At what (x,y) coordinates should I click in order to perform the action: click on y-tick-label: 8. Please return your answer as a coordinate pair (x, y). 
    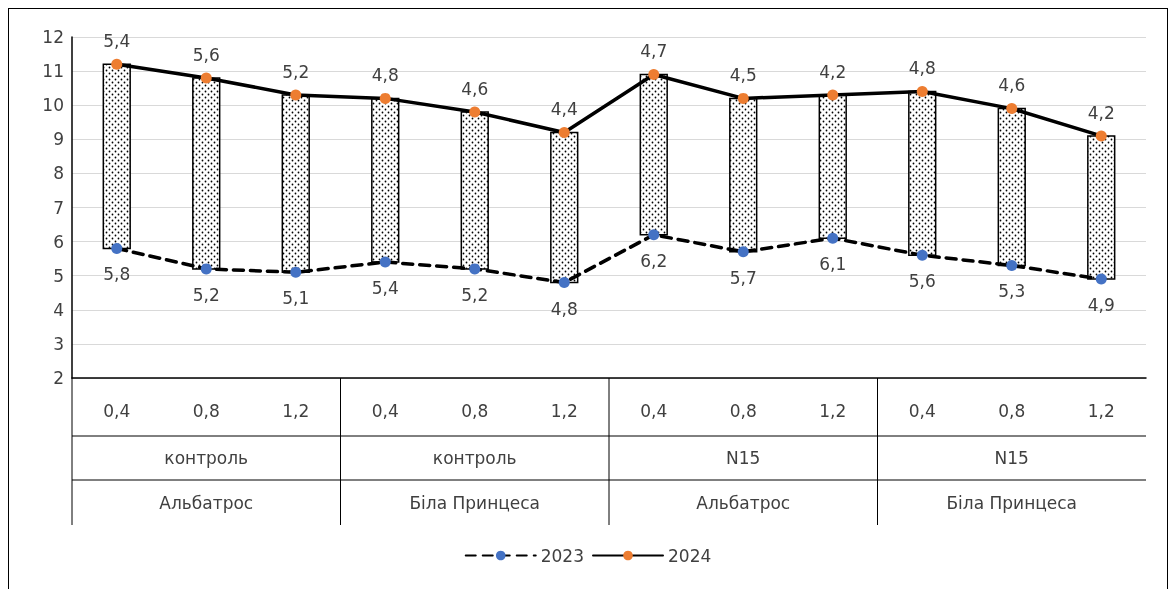
    Looking at the image, I should click on (58, 173).